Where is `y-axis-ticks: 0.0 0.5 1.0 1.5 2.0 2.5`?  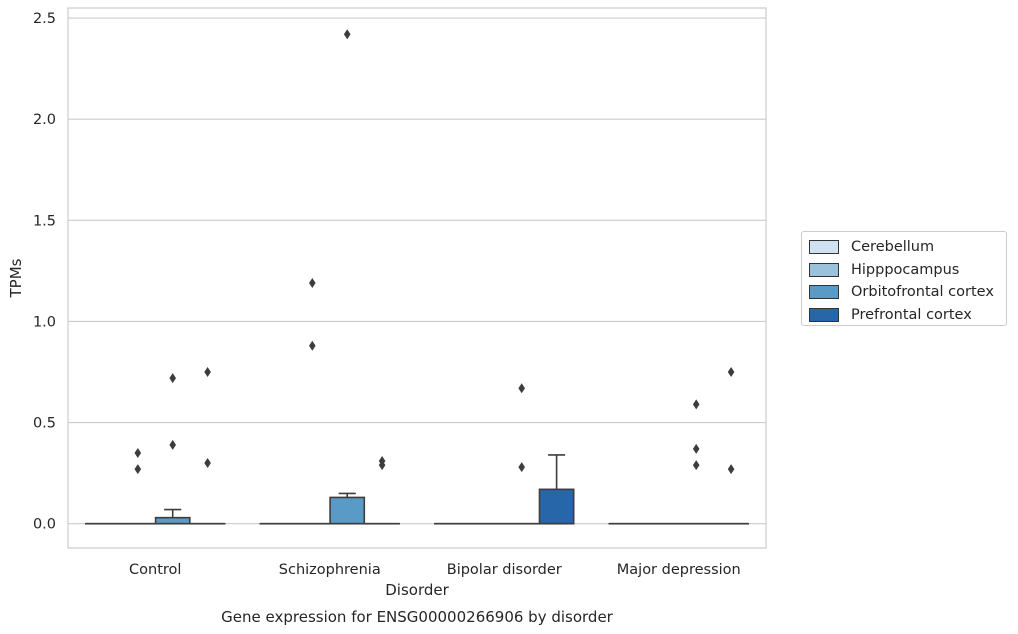 y-axis-ticks: 0.0 0.5 1.0 1.5 2.0 2.5 is located at coordinates (44, 272).